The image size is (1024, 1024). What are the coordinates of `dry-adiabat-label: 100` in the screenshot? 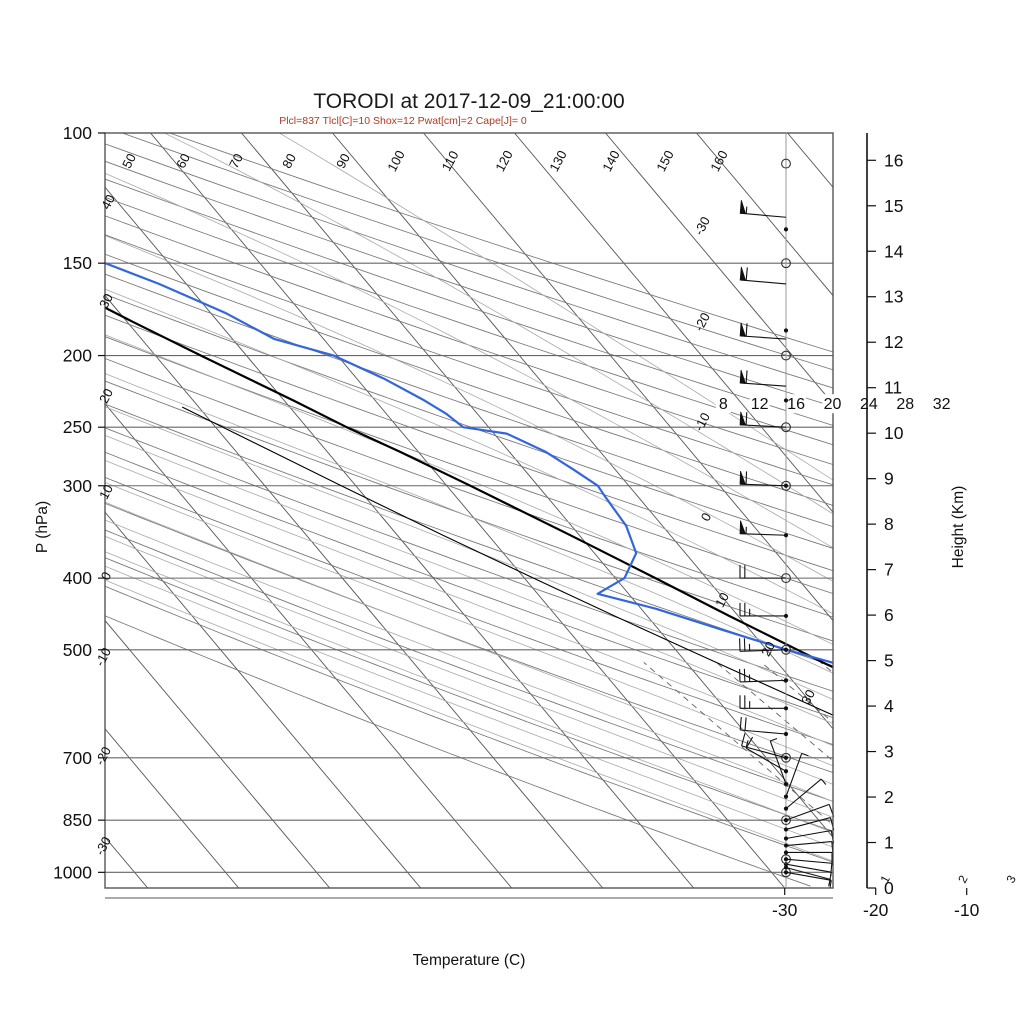 It's located at (395, 161).